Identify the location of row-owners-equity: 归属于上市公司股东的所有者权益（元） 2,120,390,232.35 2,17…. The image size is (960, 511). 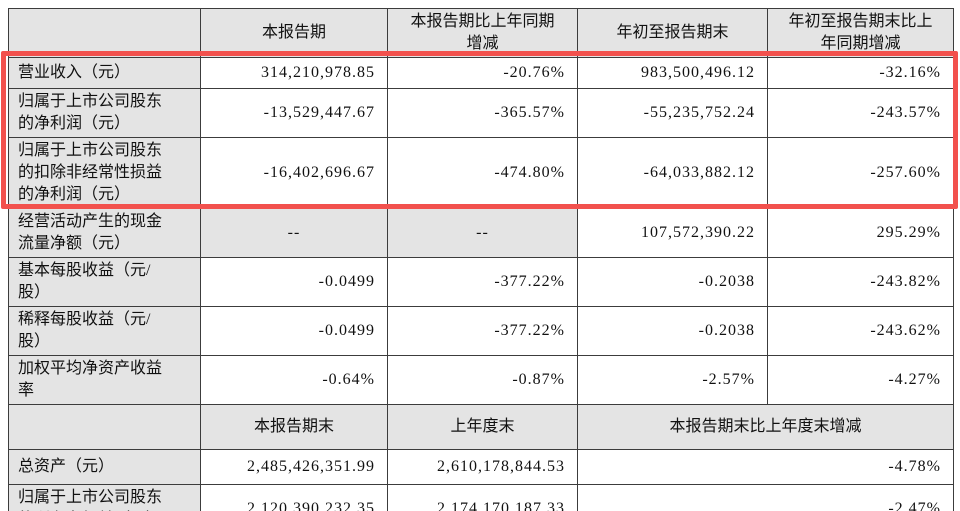
(481, 497).